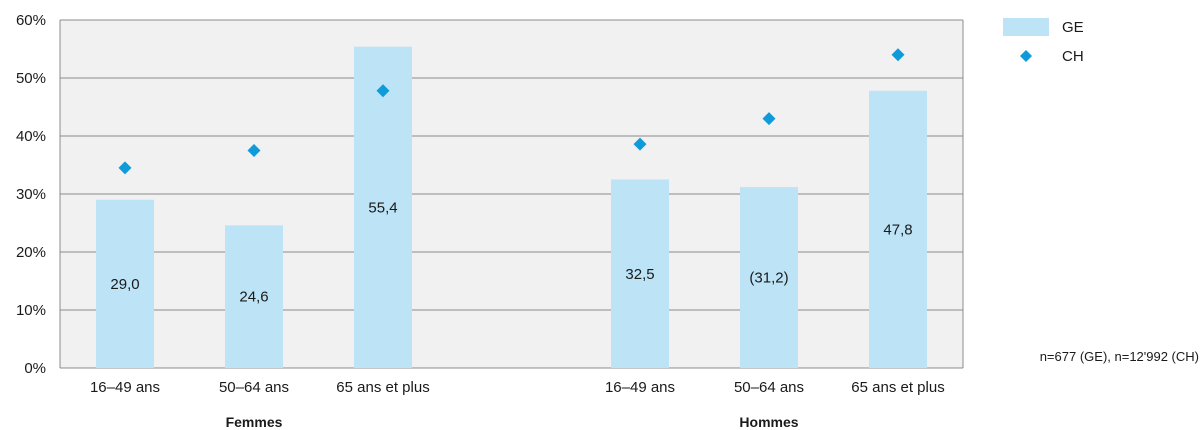 The height and width of the screenshot is (430, 1202). I want to click on bar-value-label: (31,2), so click(768, 278).